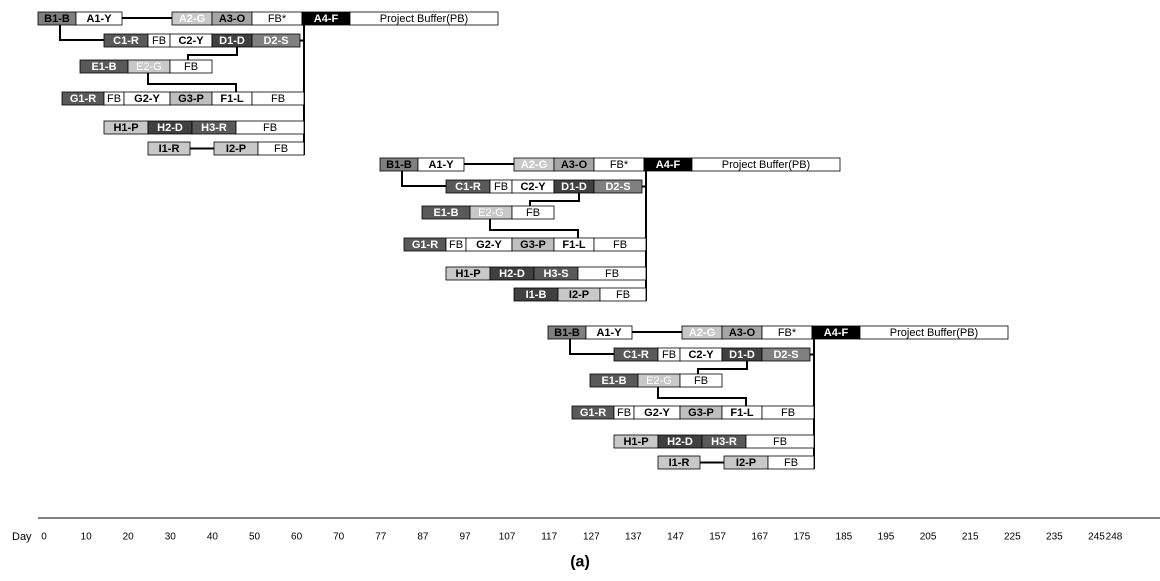 The height and width of the screenshot is (581, 1160). What do you see at coordinates (928, 537) in the screenshot?
I see `axis-tick-label: 205` at bounding box center [928, 537].